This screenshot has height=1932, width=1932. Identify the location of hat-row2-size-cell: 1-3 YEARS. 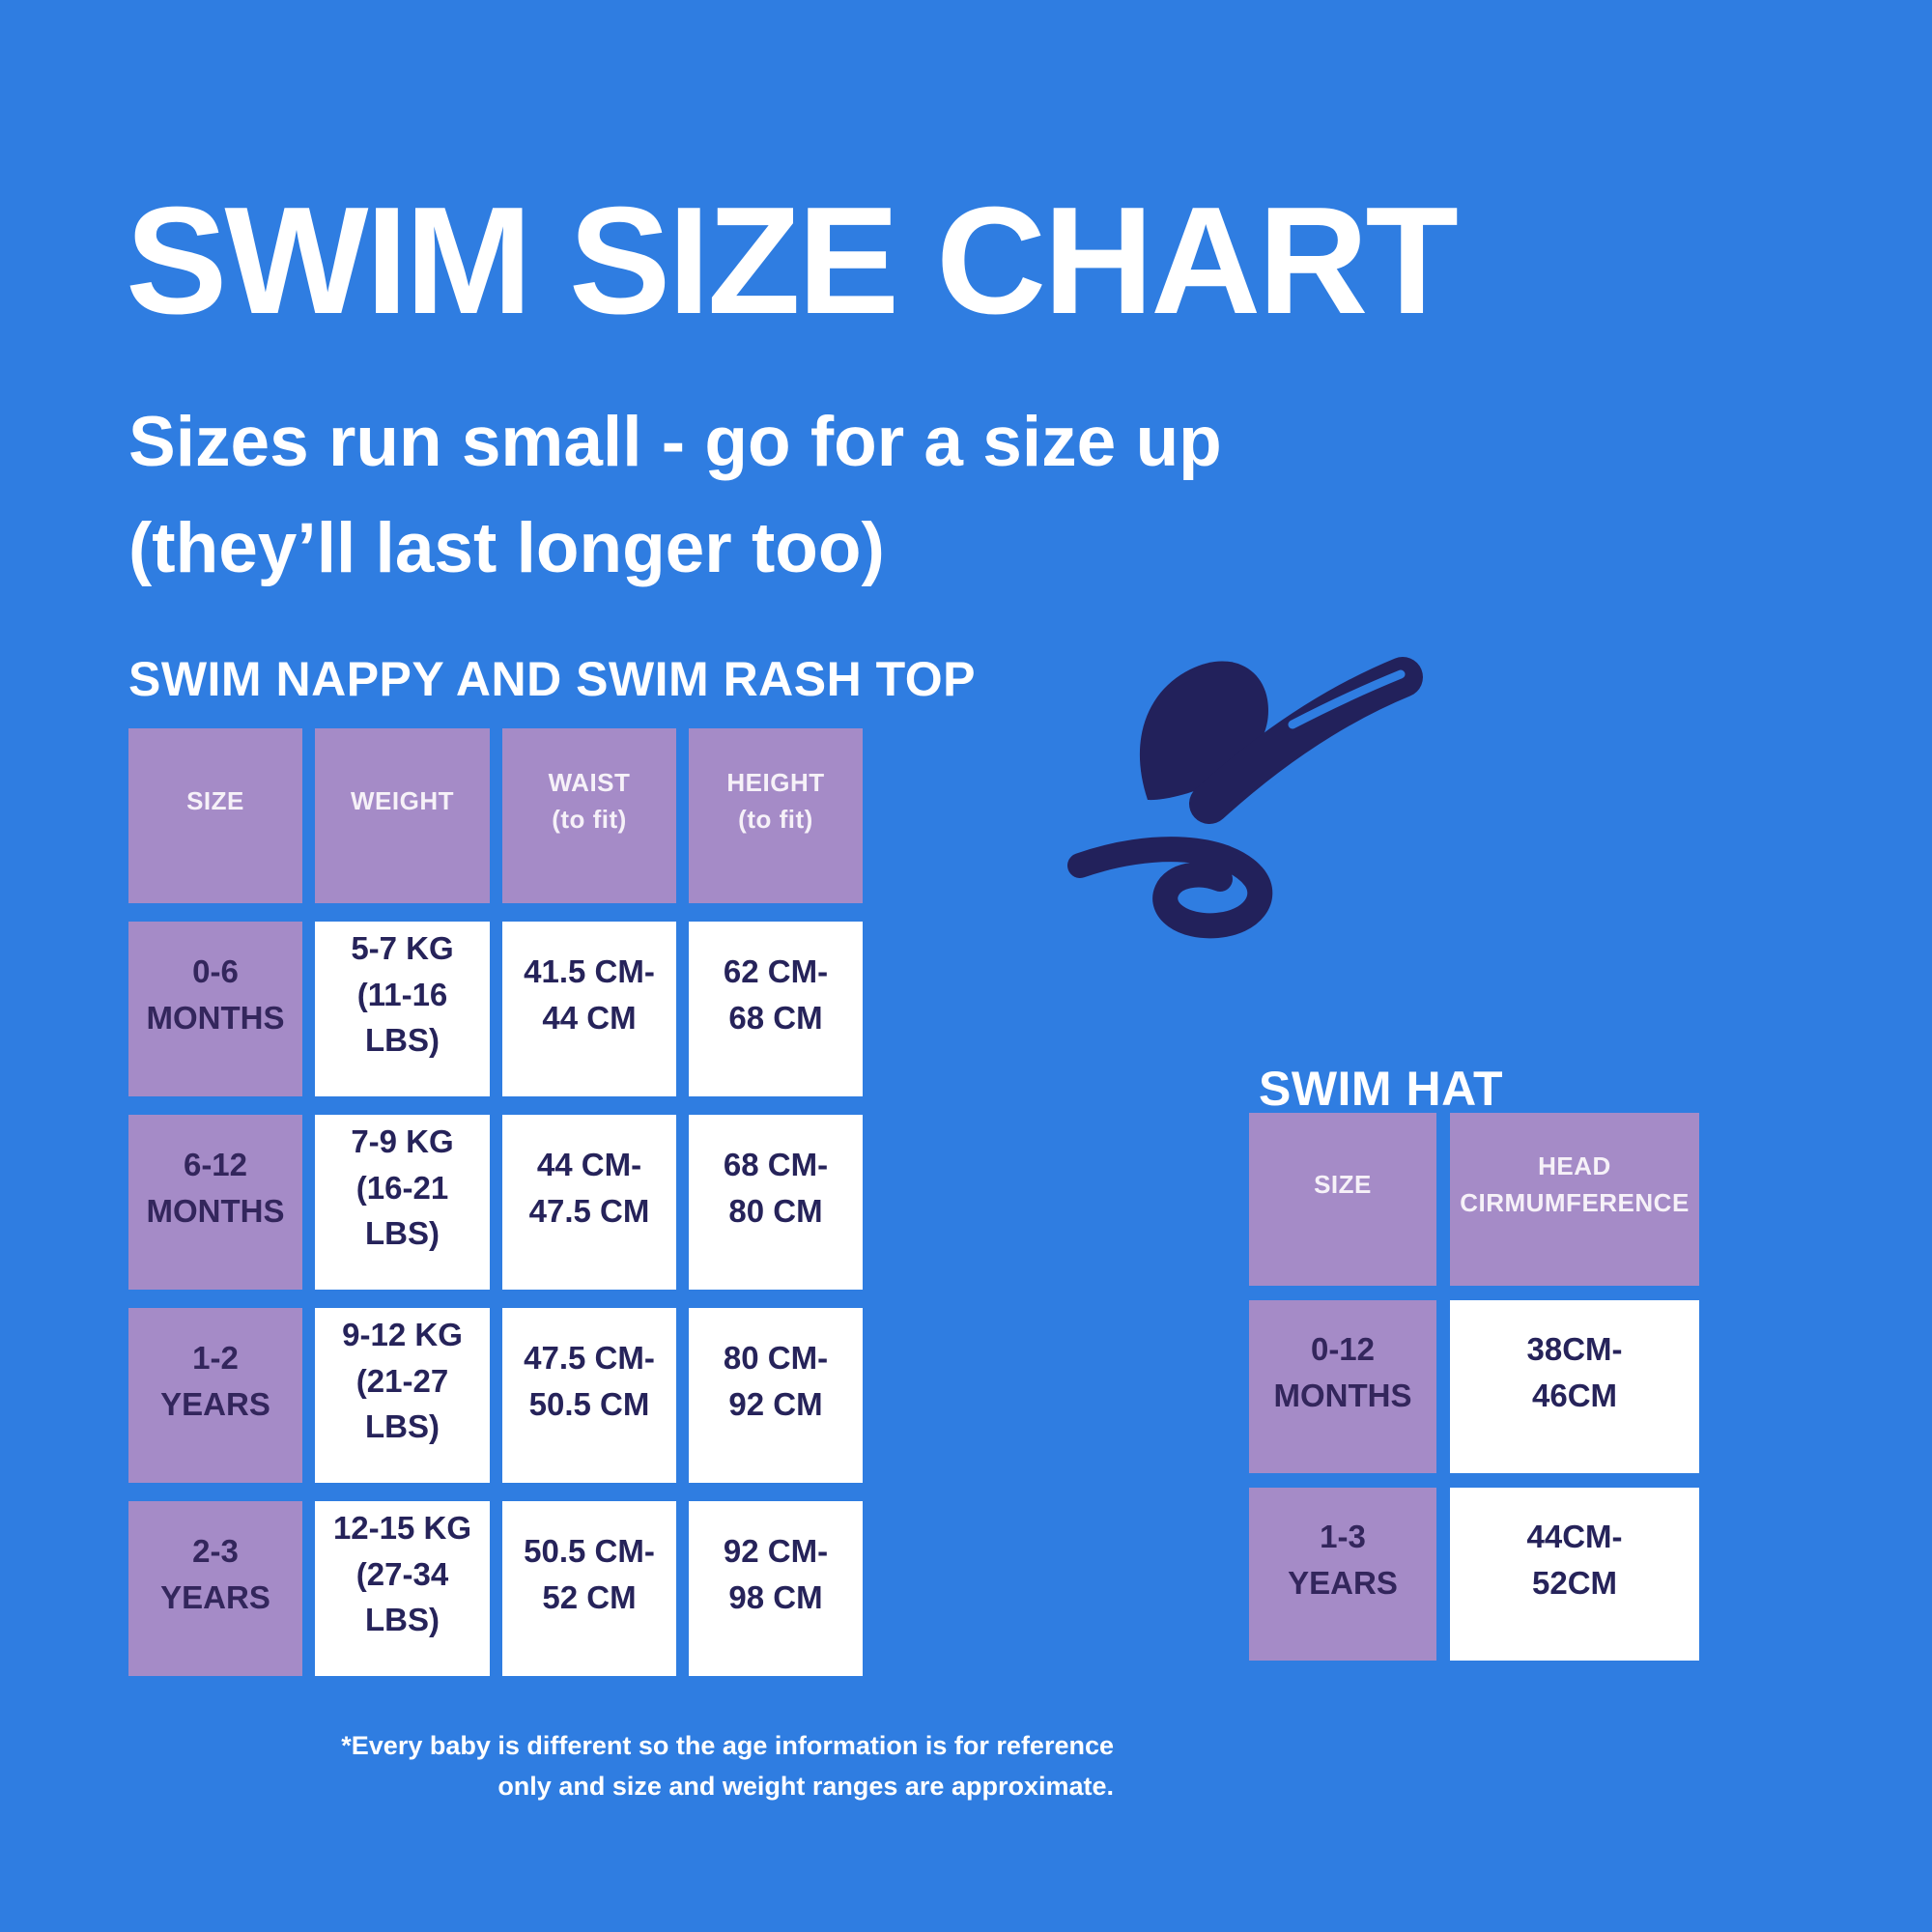
(1342, 1574).